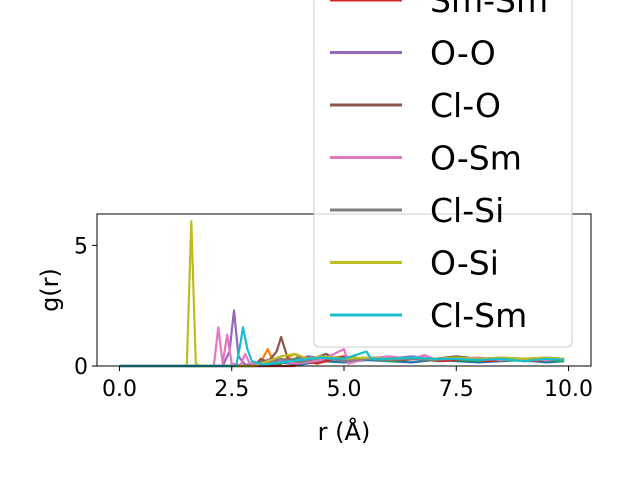  What do you see at coordinates (456, 389) in the screenshot?
I see `x-tick-label: 7.5` at bounding box center [456, 389].